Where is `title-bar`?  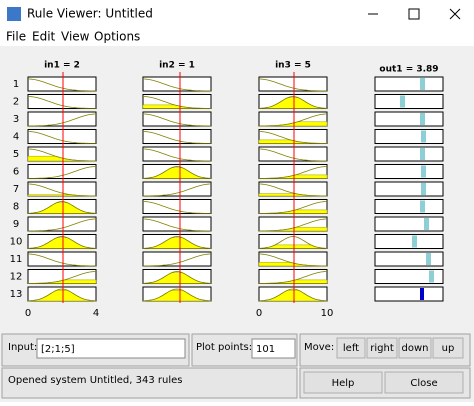 title-bar is located at coordinates (237, 14).